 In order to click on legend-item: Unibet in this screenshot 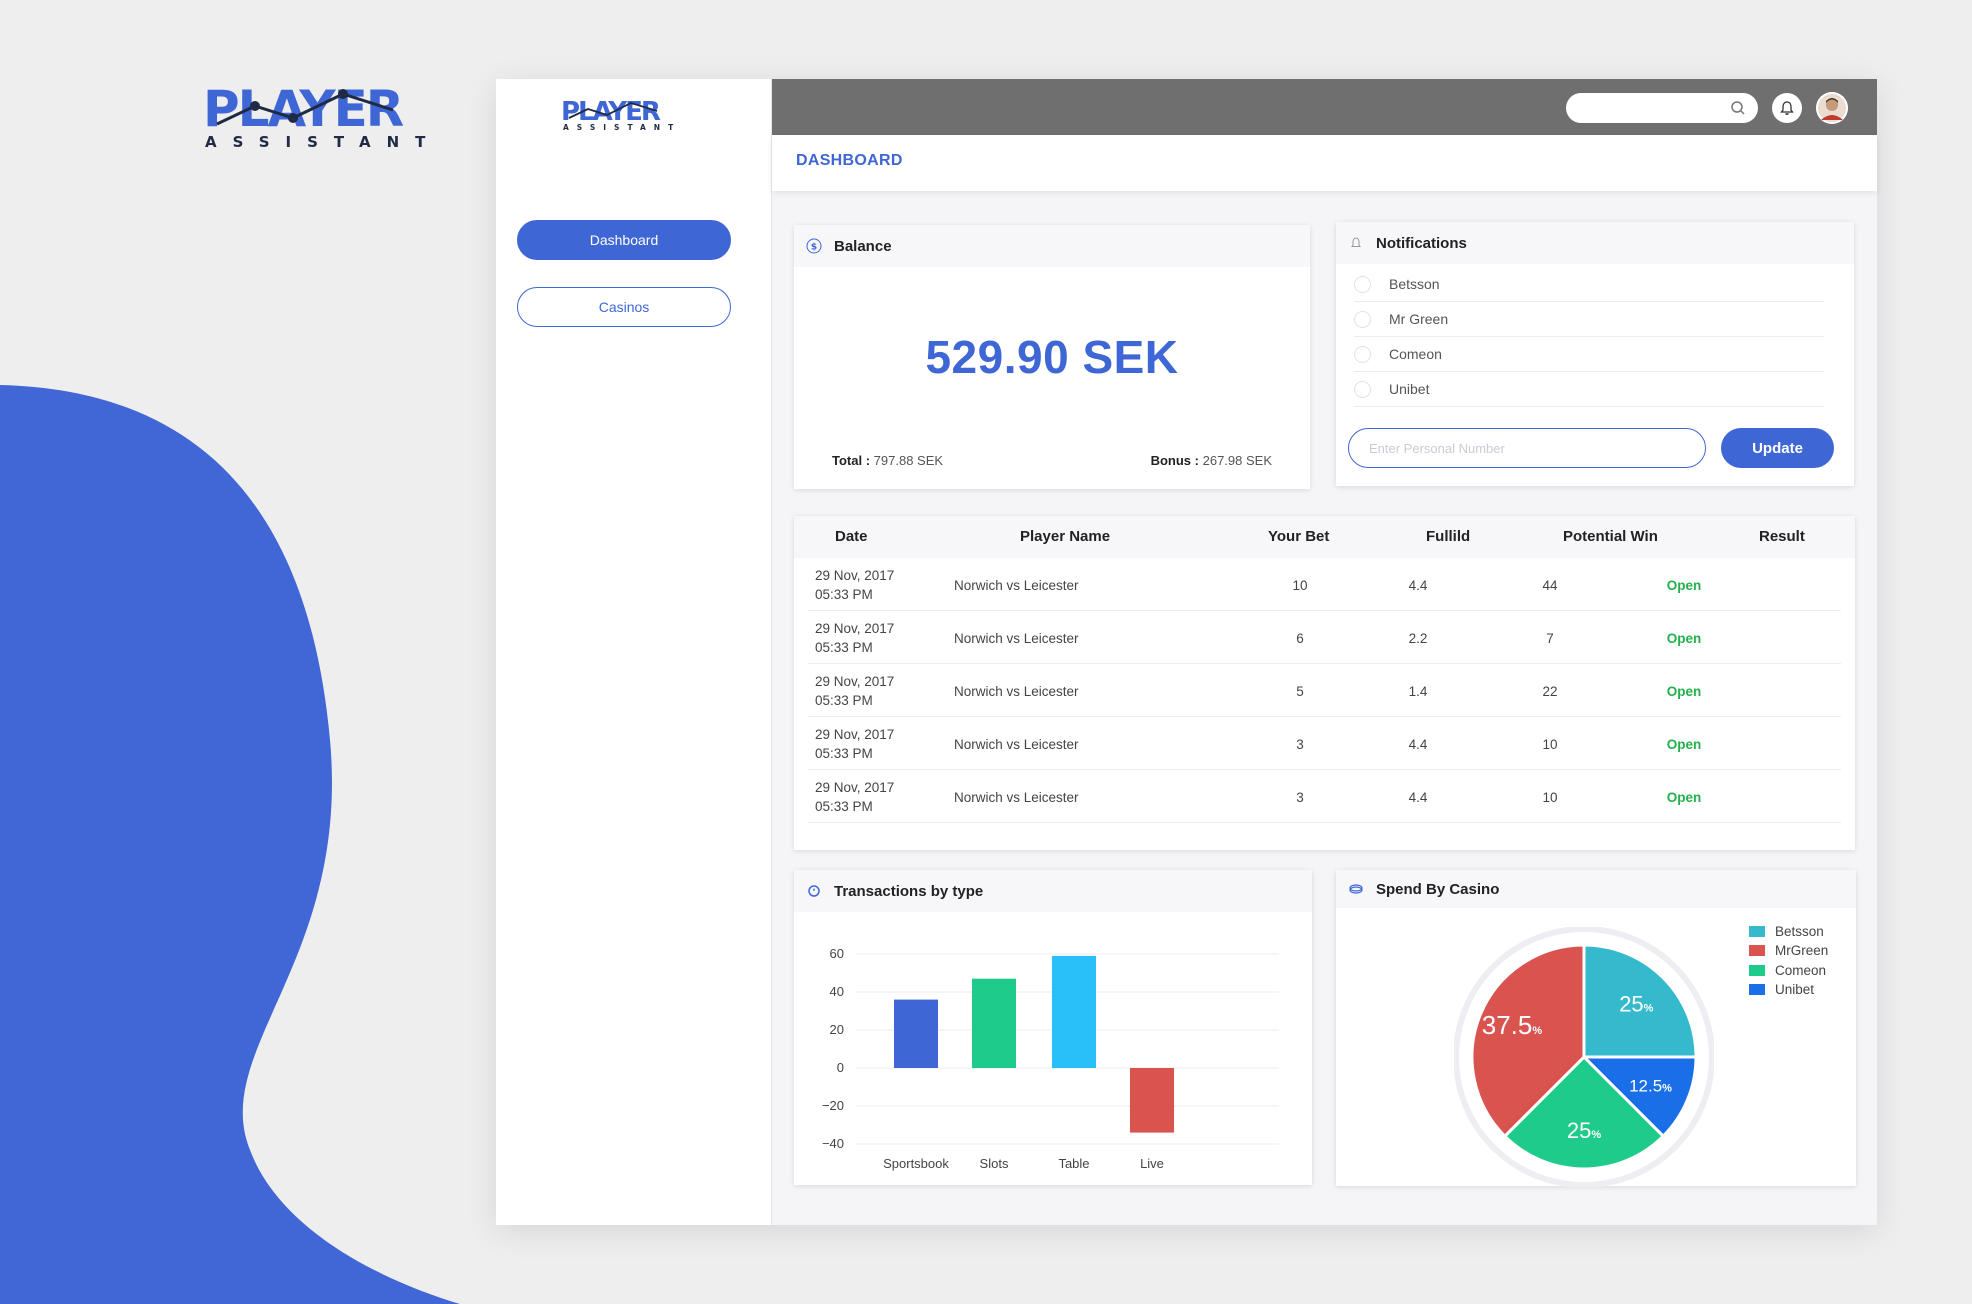, I will do `click(1781, 990)`.